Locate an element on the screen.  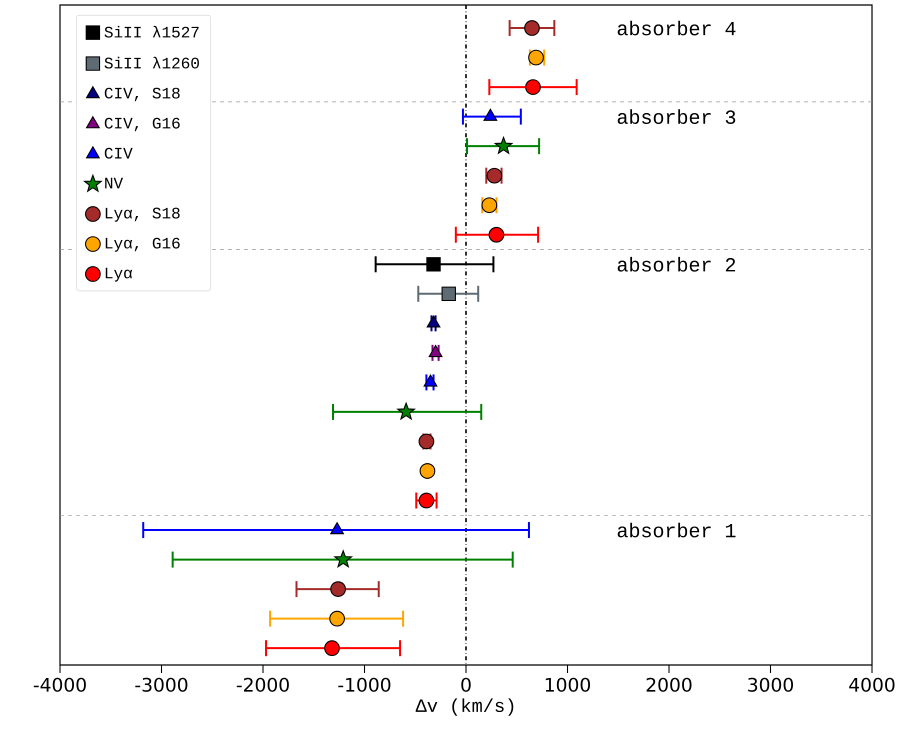
x-axis-title: Δv (km/s) is located at coordinates (465, 707).